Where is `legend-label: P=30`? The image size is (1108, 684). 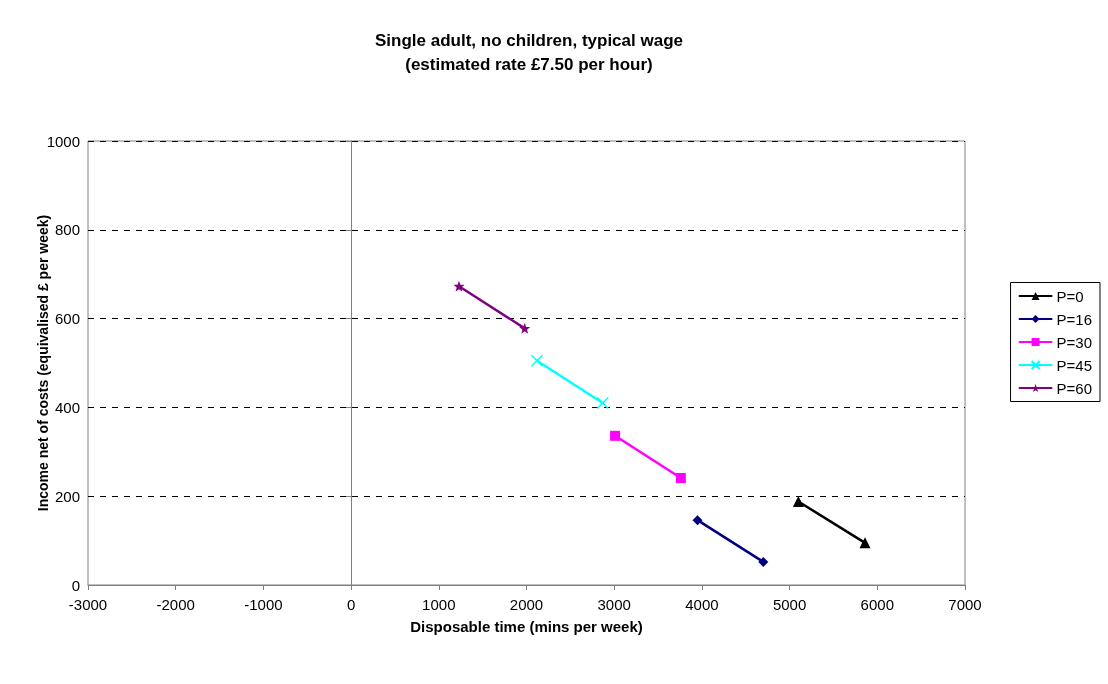 legend-label: P=30 is located at coordinates (1074, 342).